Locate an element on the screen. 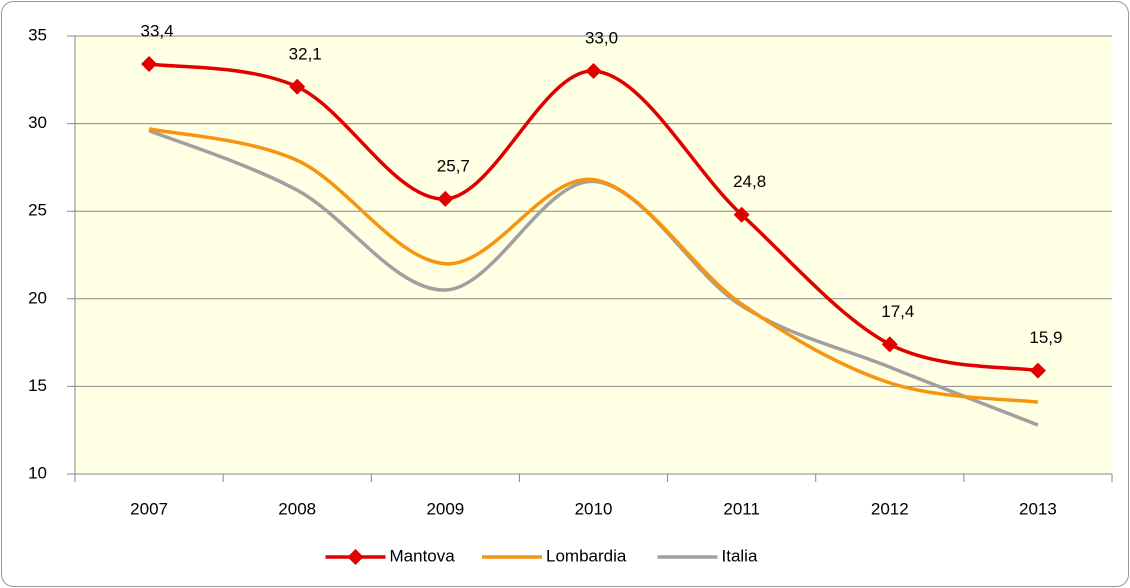 This screenshot has width=1130, height=588. y-tick-label: 20 is located at coordinates (37, 297).